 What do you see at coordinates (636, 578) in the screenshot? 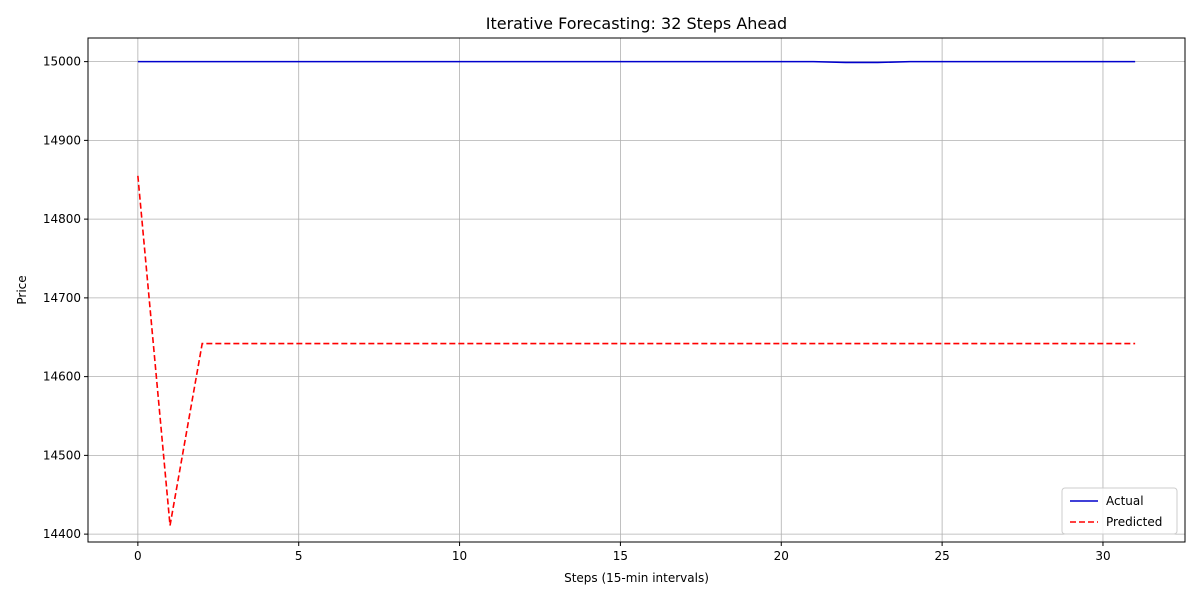
I see `x-axis-label: Steps (15-min intervals)` at bounding box center [636, 578].